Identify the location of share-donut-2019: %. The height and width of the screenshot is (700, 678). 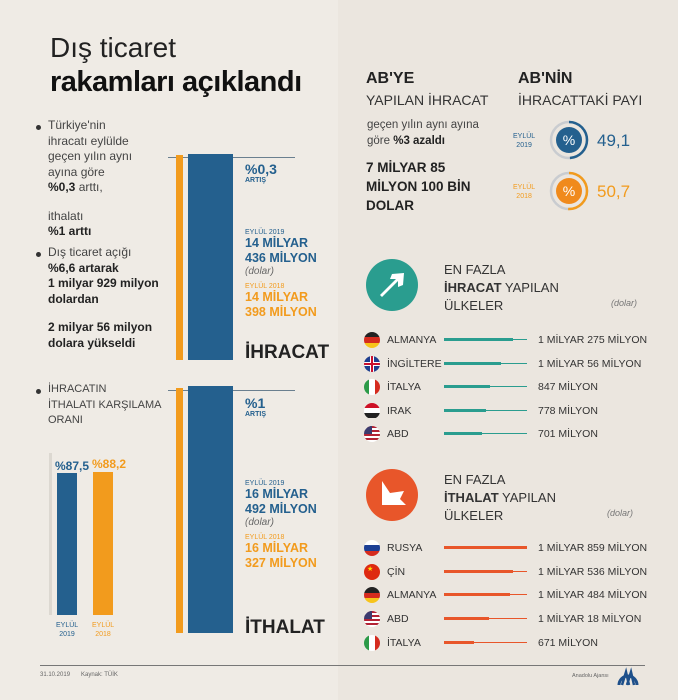
(569, 140).